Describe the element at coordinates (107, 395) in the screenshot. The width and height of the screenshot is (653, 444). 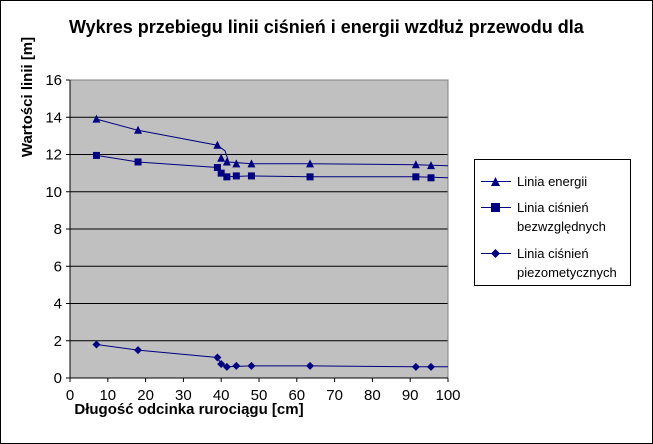
I see `x-tick-label: 10` at that location.